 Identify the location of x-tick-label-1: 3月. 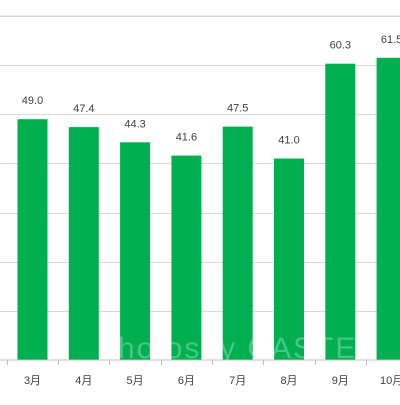
(32, 381).